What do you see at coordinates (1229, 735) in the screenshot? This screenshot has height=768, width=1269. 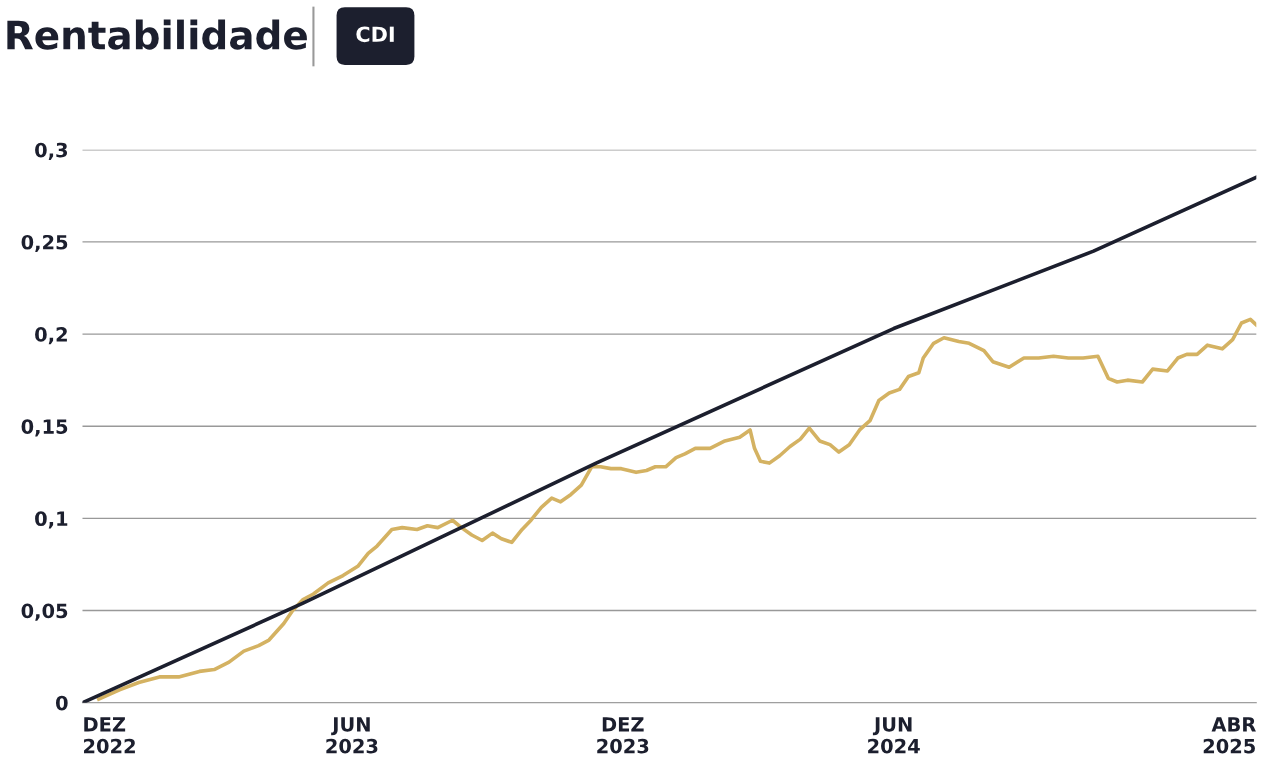 I see `x-tick-label: ABR 2025` at bounding box center [1229, 735].